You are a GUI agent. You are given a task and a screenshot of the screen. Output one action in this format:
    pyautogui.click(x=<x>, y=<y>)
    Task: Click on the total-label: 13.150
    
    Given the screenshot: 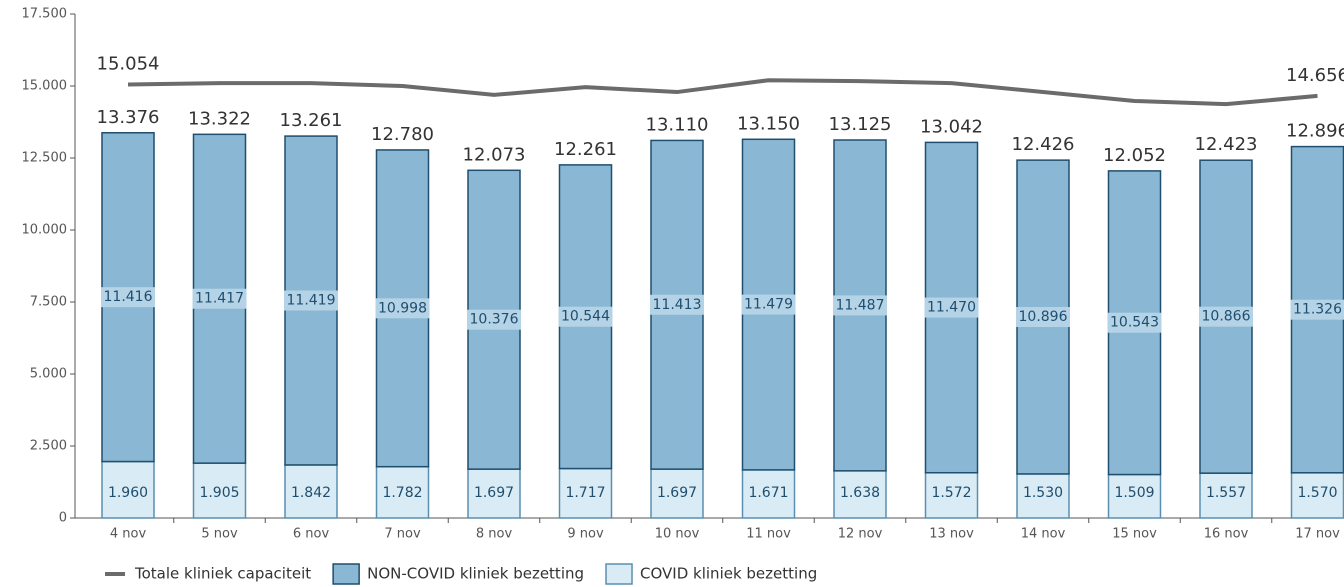 What is the action you would take?
    pyautogui.click(x=768, y=123)
    